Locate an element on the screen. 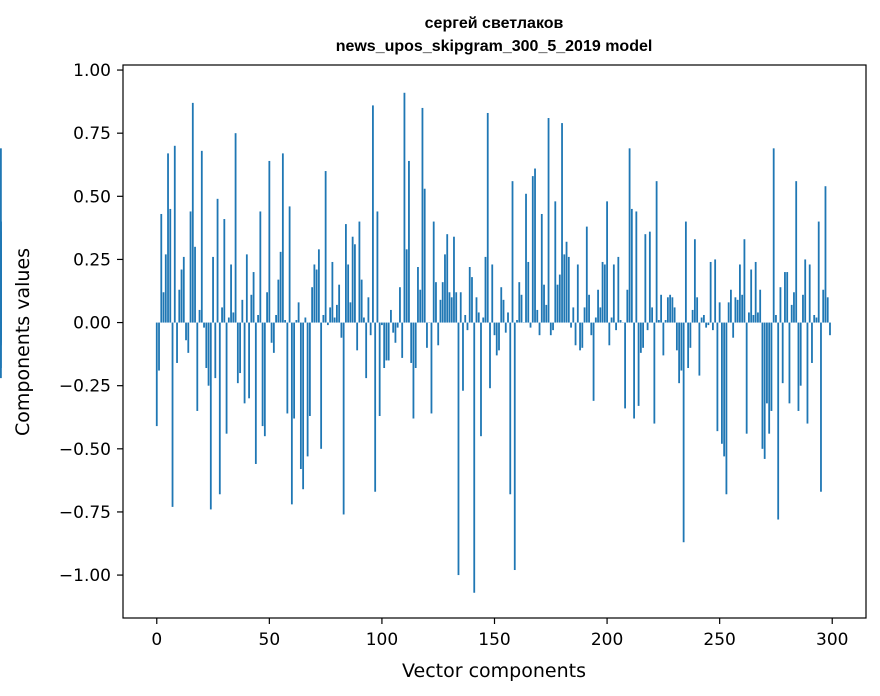  x-axis-label: Vector components is located at coordinates (494, 671).